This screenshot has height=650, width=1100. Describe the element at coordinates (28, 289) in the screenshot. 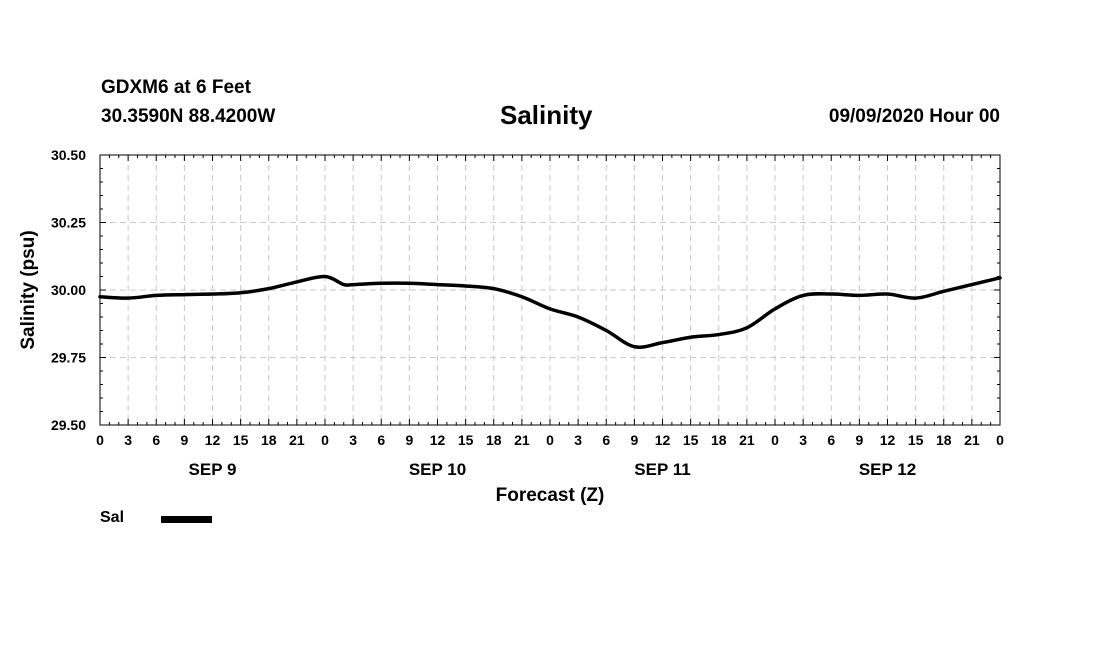

I see `y-axis-title: Salinity (psu)` at that location.